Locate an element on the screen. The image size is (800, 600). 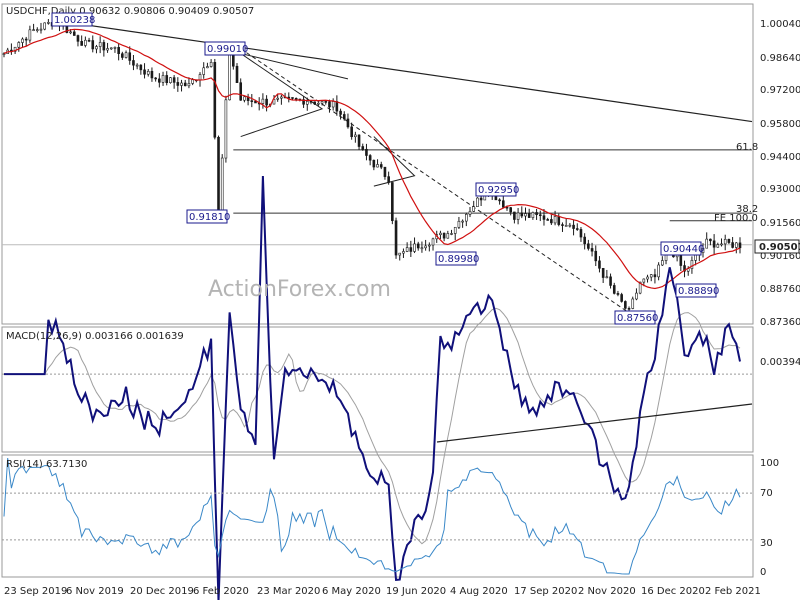
rsi-tick: 70 is located at coordinates (766, 493).